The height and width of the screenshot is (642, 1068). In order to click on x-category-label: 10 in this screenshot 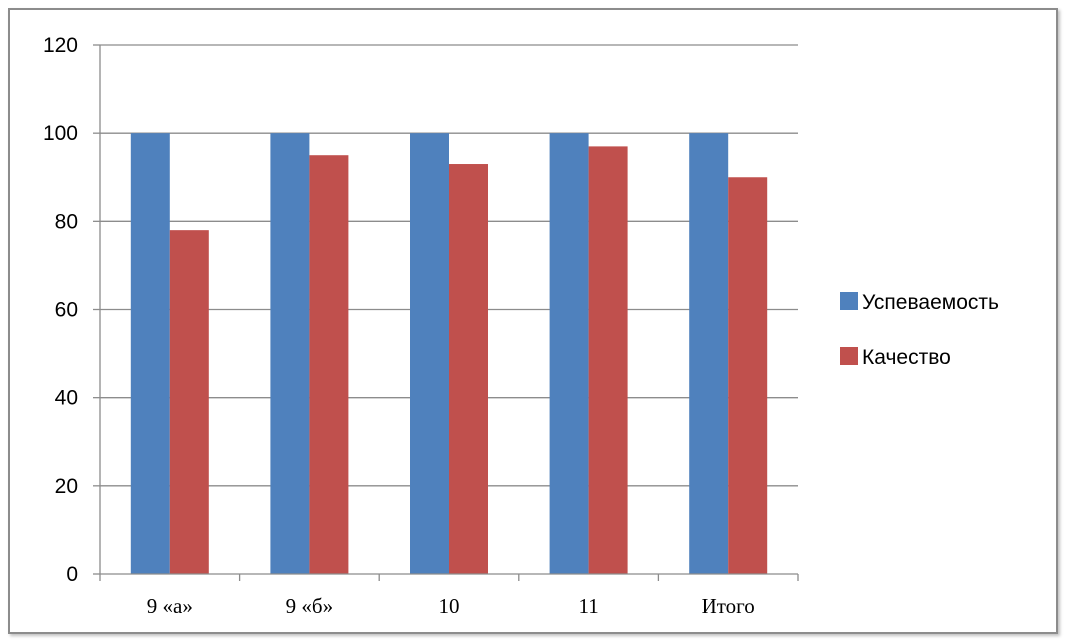, I will do `click(449, 606)`.